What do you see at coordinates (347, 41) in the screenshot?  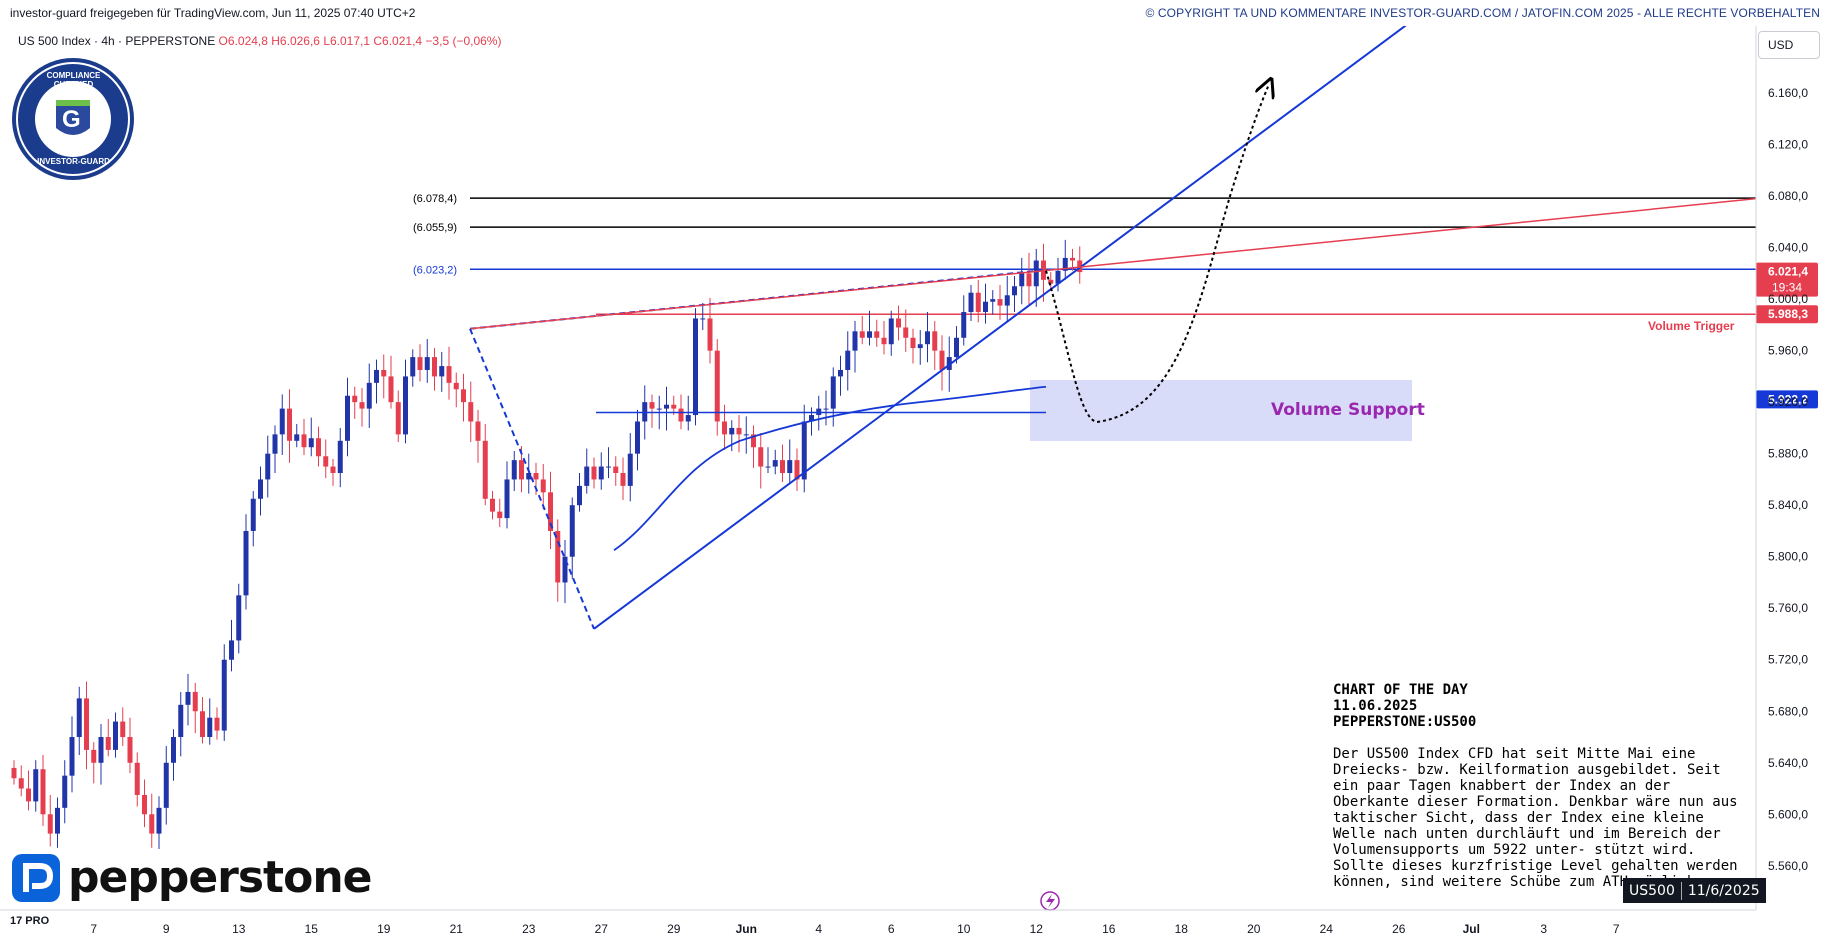 I see `low-value: L6.017,1` at bounding box center [347, 41].